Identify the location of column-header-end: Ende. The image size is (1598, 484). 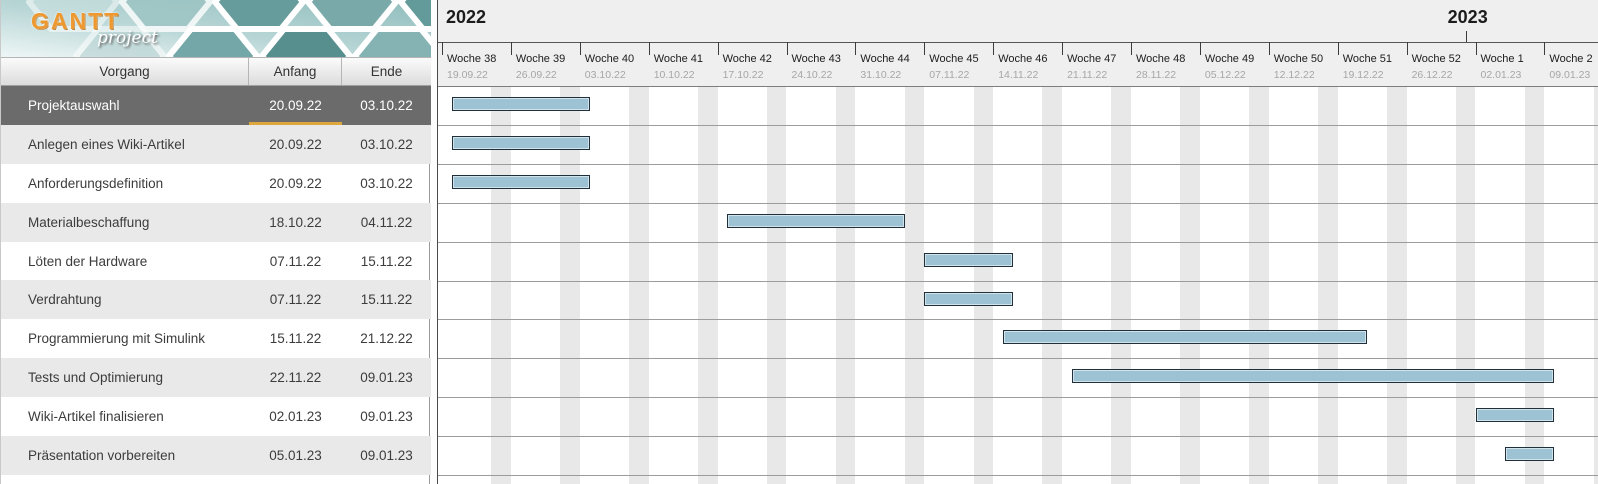
(386, 71).